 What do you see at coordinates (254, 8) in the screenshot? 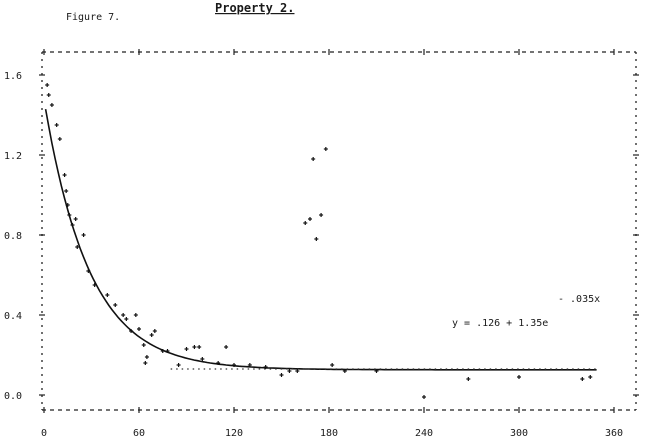
I see `chart-title: Property 2.` at bounding box center [254, 8].